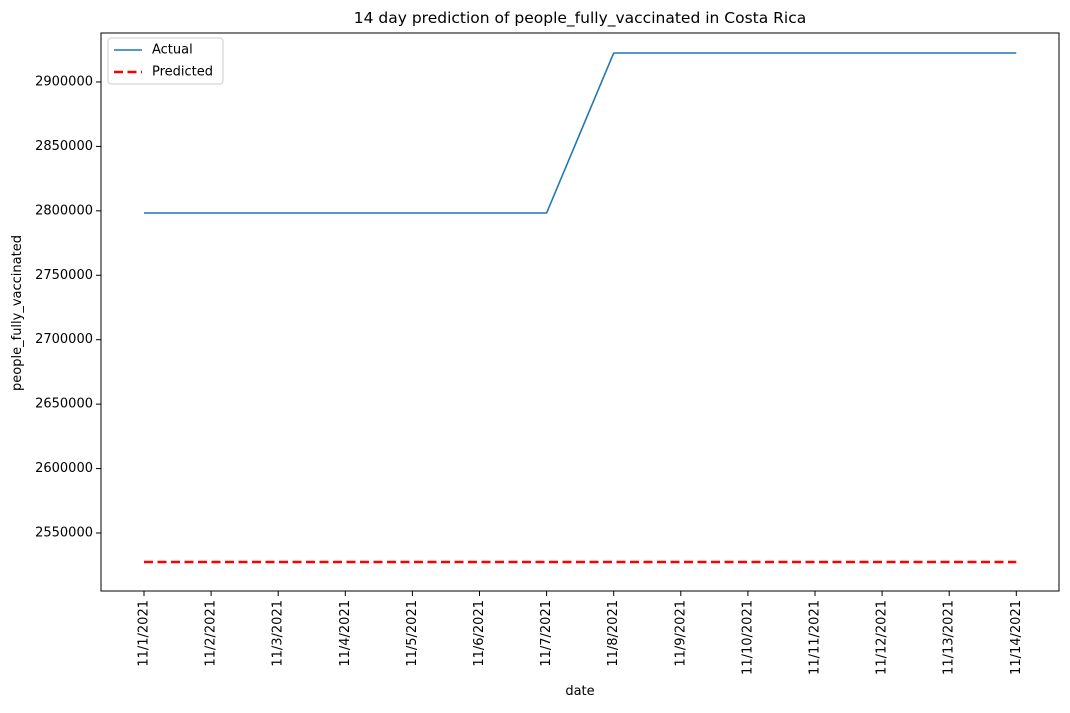  Describe the element at coordinates (182, 72) in the screenshot. I see `legend-label-predicted: Predicted` at that location.